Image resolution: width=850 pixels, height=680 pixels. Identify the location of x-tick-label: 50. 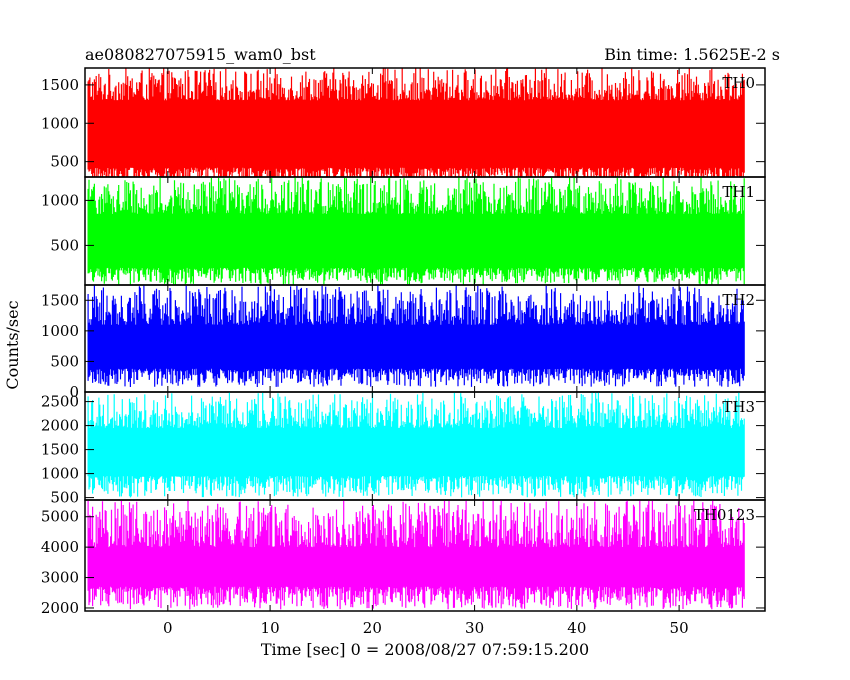
(679, 628).